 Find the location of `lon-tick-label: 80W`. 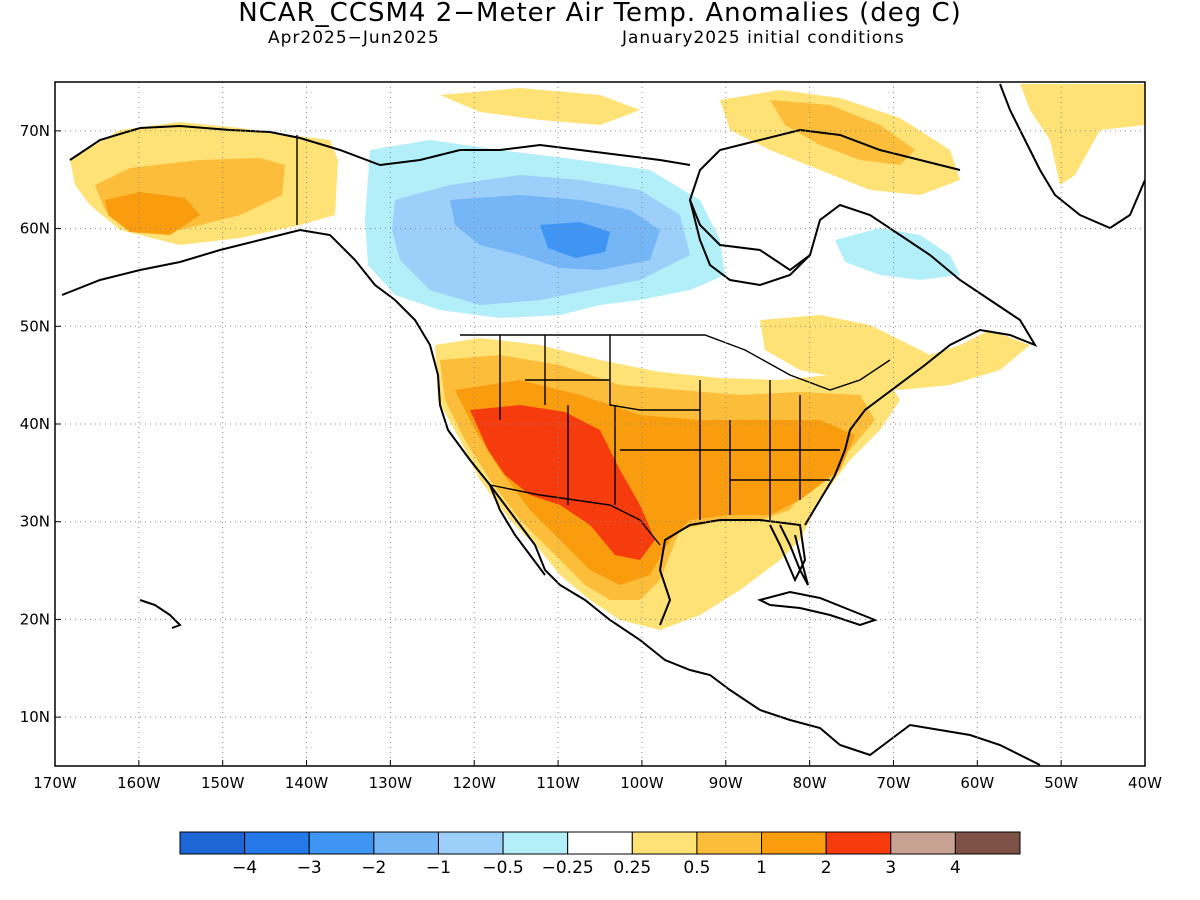

lon-tick-label: 80W is located at coordinates (810, 783).